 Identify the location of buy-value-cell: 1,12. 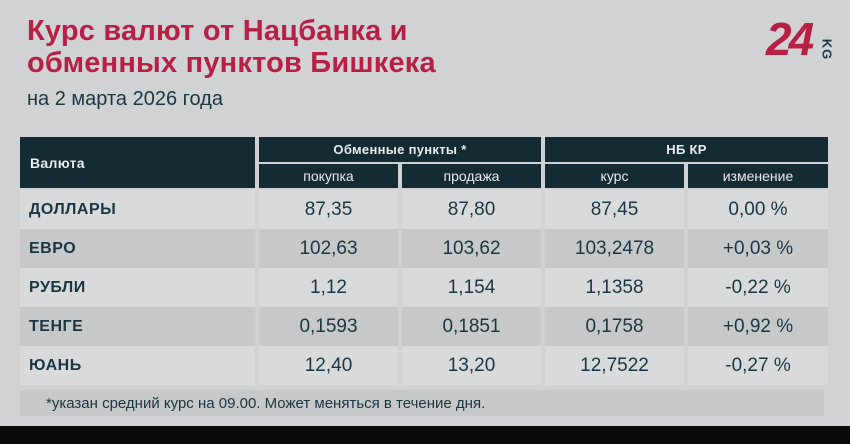
(328, 287).